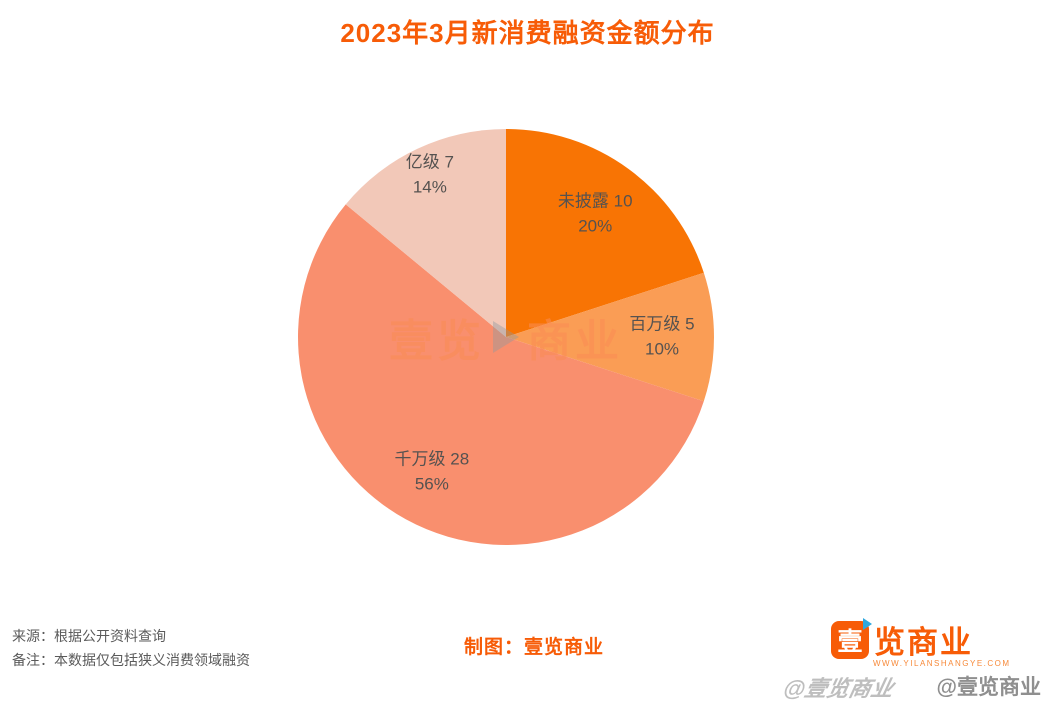 The height and width of the screenshot is (705, 1055). What do you see at coordinates (850, 641) in the screenshot?
I see `logo-char: 壹` at bounding box center [850, 641].